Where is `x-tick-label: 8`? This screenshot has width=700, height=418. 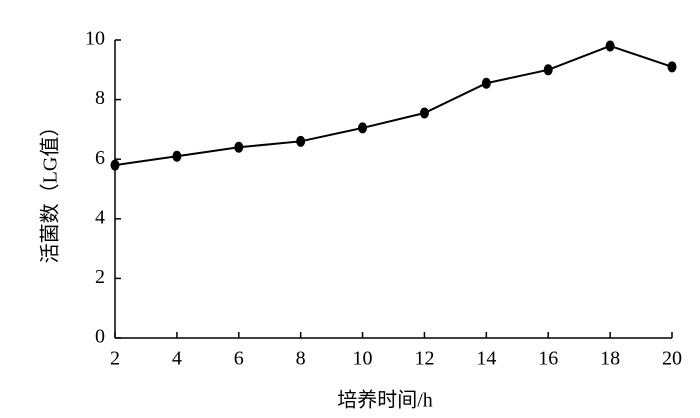
x-tick-label: 8 is located at coordinates (301, 359).